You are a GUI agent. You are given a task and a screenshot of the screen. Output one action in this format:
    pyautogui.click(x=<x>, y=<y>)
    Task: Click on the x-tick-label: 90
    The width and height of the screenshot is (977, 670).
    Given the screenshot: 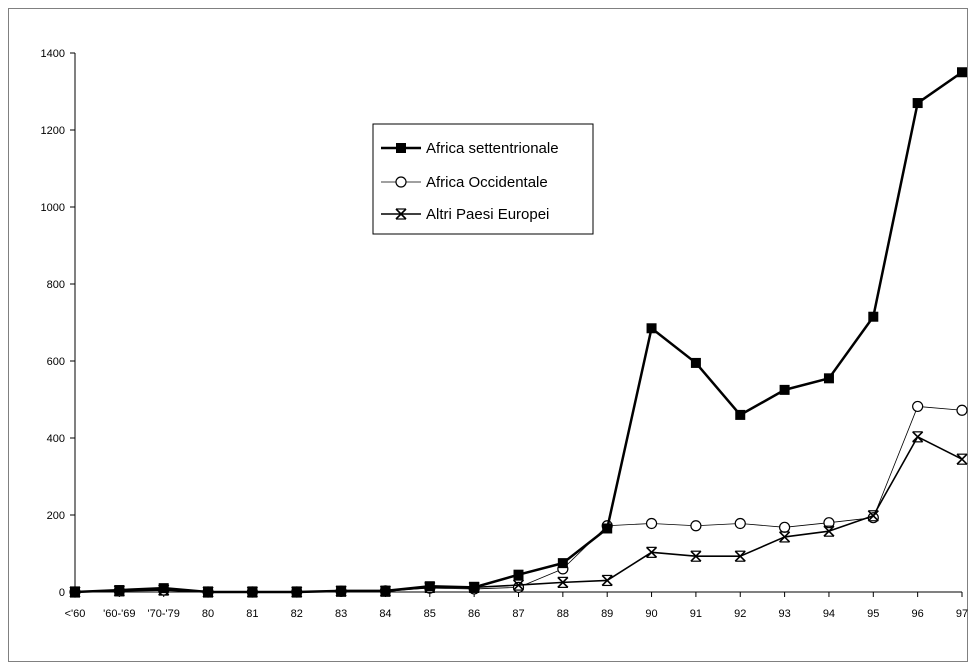 What is the action you would take?
    pyautogui.click(x=651, y=614)
    